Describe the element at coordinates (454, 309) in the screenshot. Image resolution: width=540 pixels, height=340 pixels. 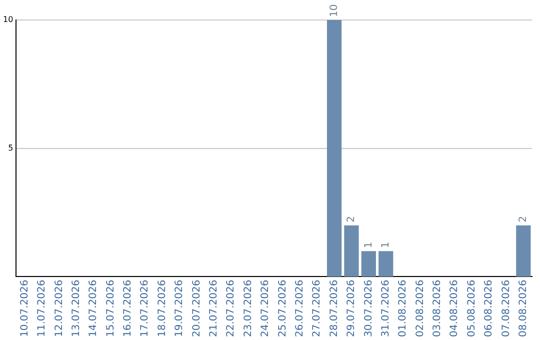
I see `x-tick-label: 04.08.2026` at that location.